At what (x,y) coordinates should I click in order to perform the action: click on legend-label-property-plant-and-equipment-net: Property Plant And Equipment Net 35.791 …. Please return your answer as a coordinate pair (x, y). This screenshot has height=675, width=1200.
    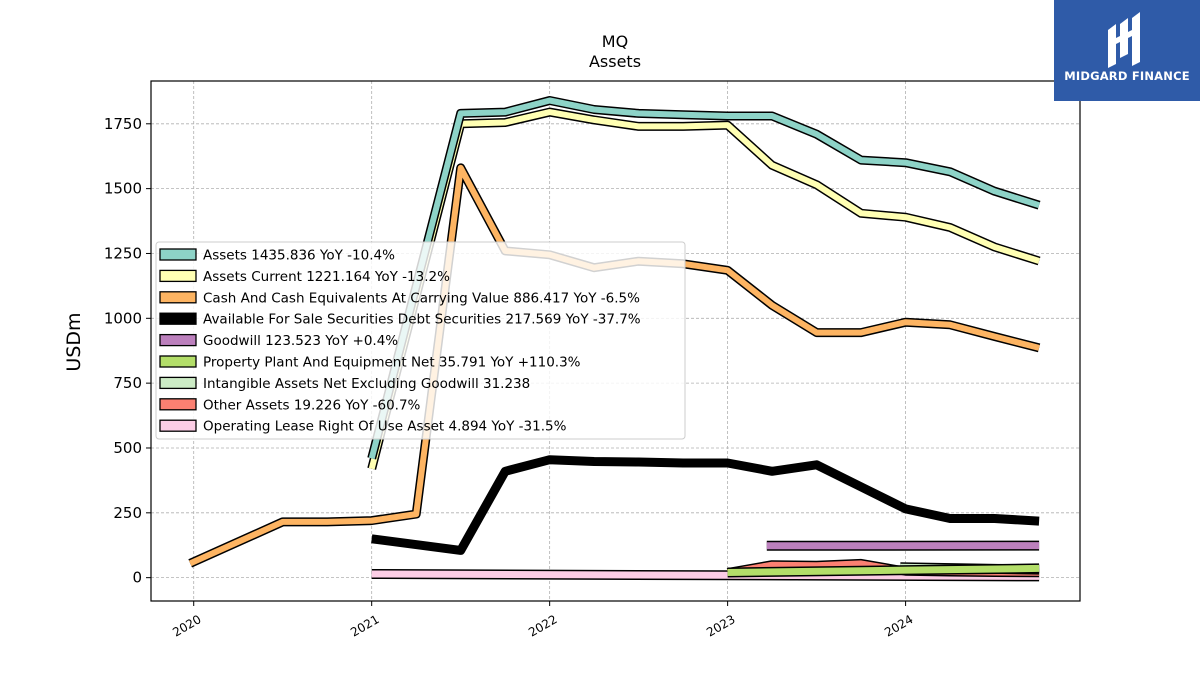
    Looking at the image, I should click on (392, 363).